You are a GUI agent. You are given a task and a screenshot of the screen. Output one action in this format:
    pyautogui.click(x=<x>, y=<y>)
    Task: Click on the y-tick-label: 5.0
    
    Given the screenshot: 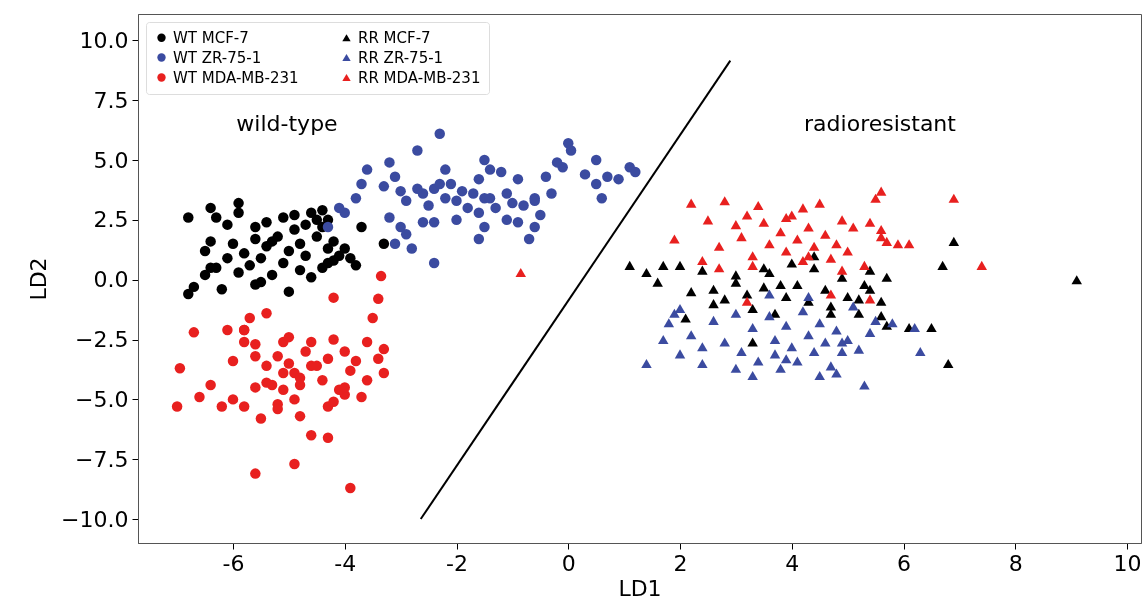 What is the action you would take?
    pyautogui.click(x=111, y=160)
    